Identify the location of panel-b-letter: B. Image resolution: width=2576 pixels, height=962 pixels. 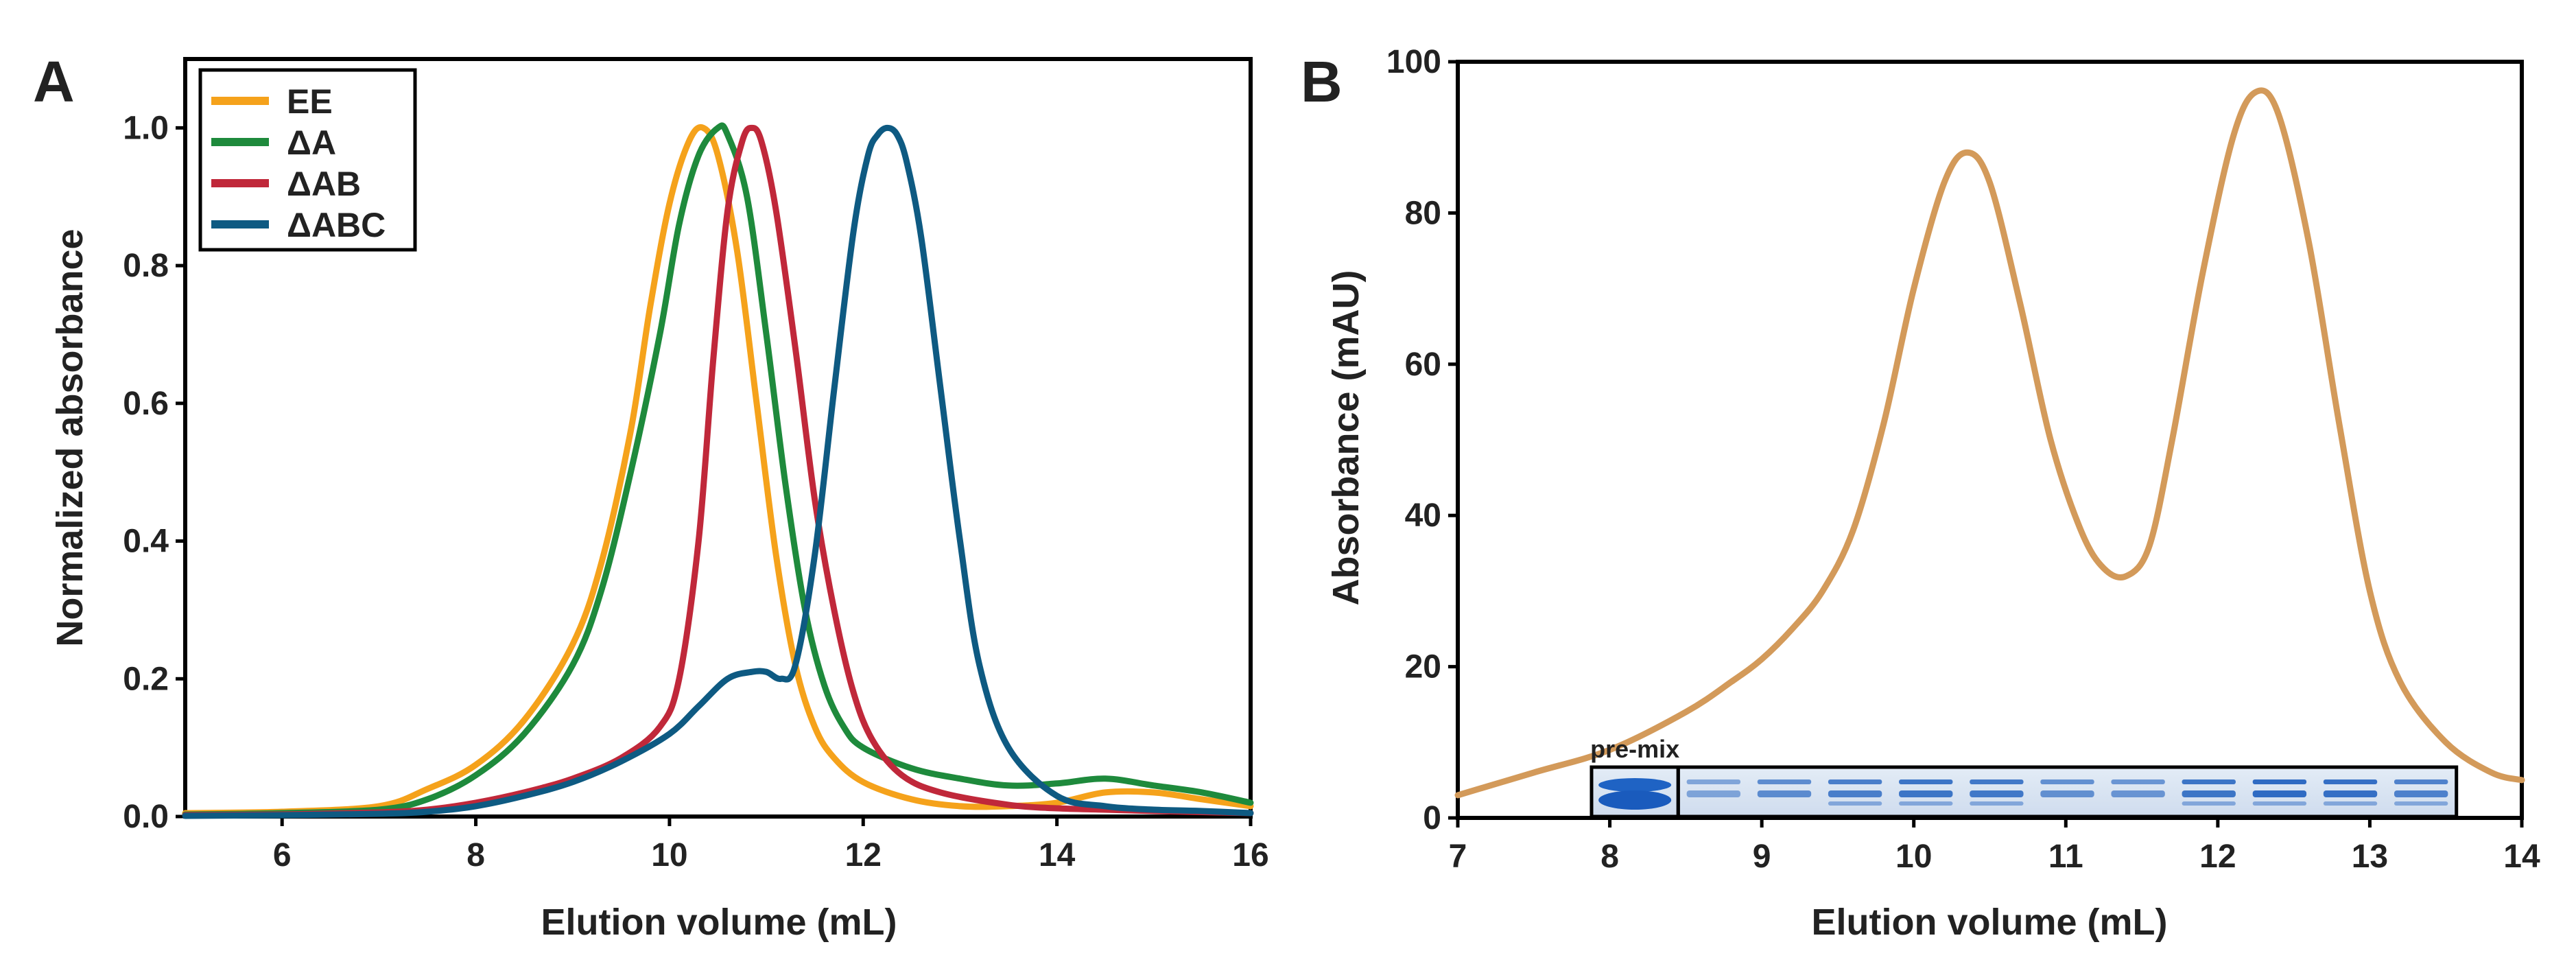
(1322, 81).